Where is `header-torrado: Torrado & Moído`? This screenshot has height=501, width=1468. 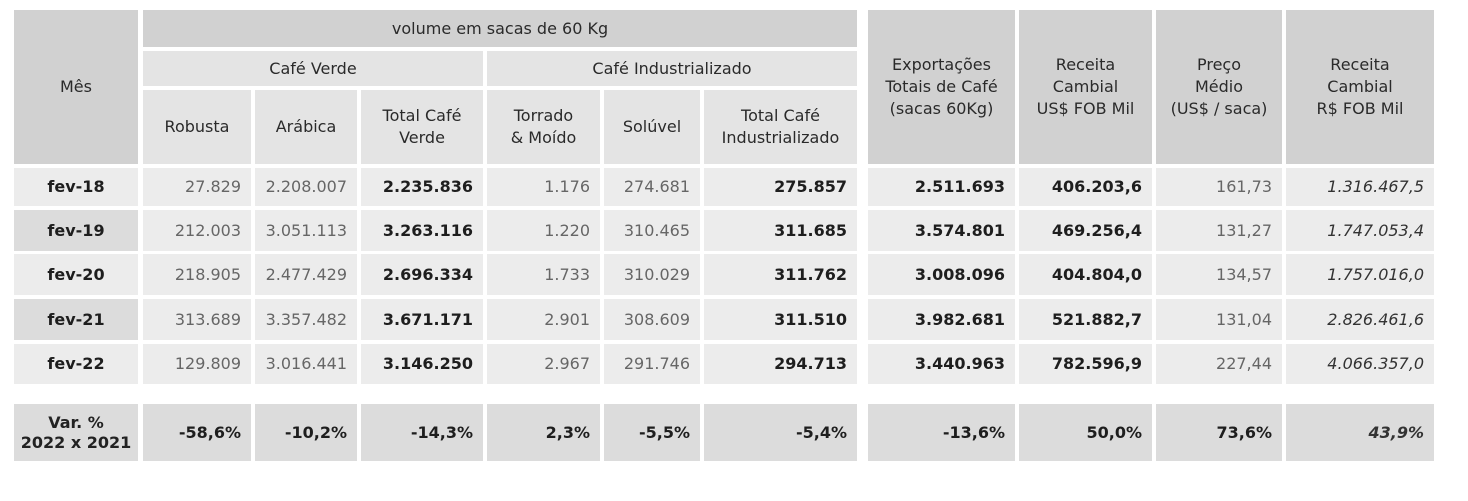 header-torrado: Torrado & Moído is located at coordinates (543, 127).